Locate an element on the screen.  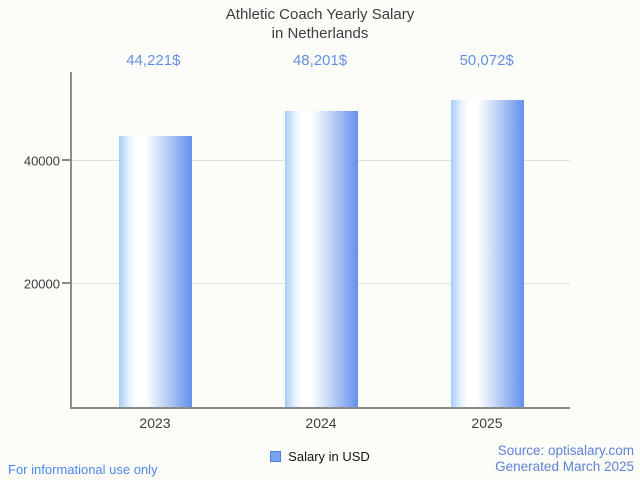
chart-title-line1: Athletic Coach Yearly Salary is located at coordinates (320, 14).